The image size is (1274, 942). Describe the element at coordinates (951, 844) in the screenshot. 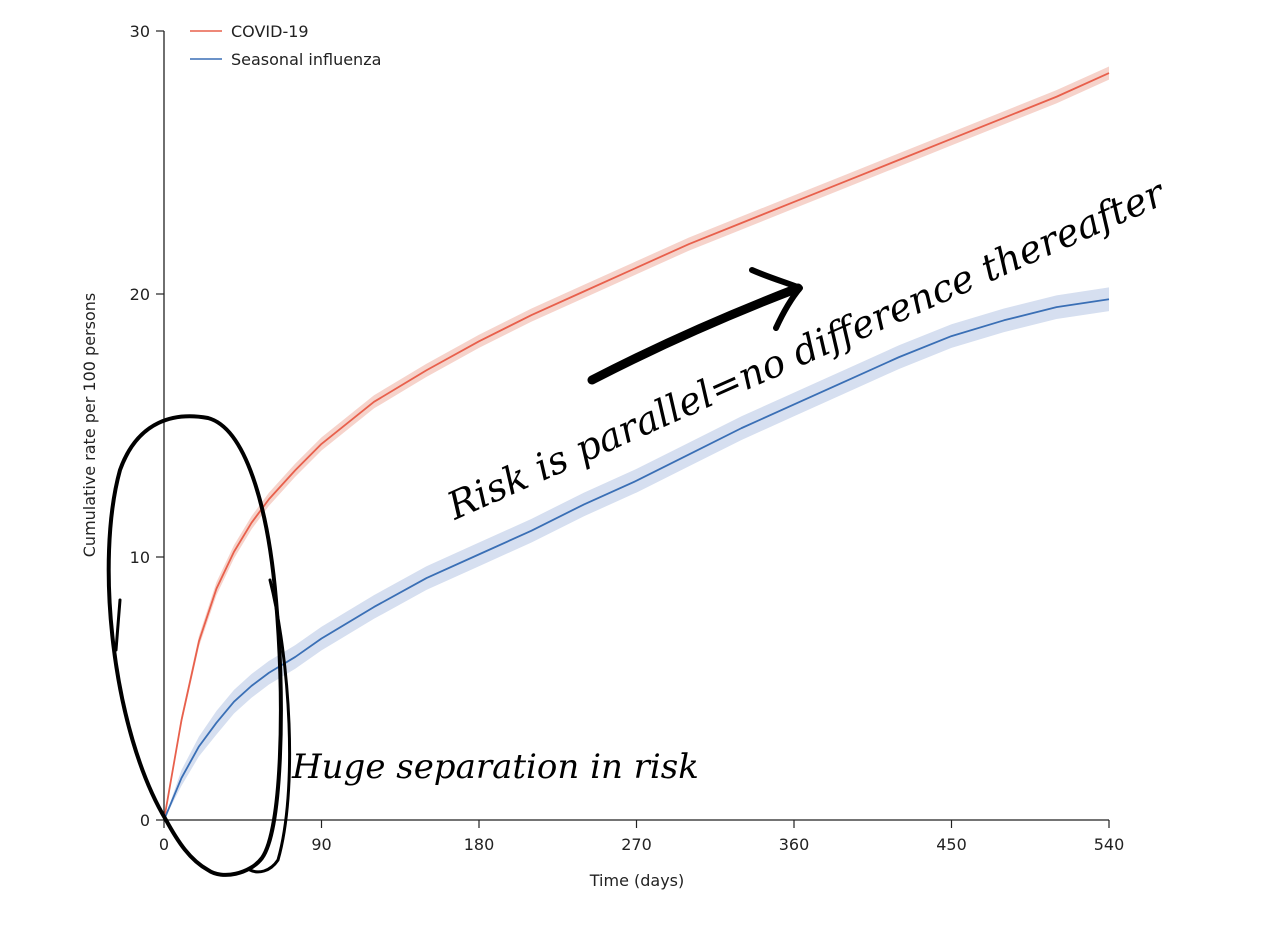

I see `x-tick-label: 450` at that location.